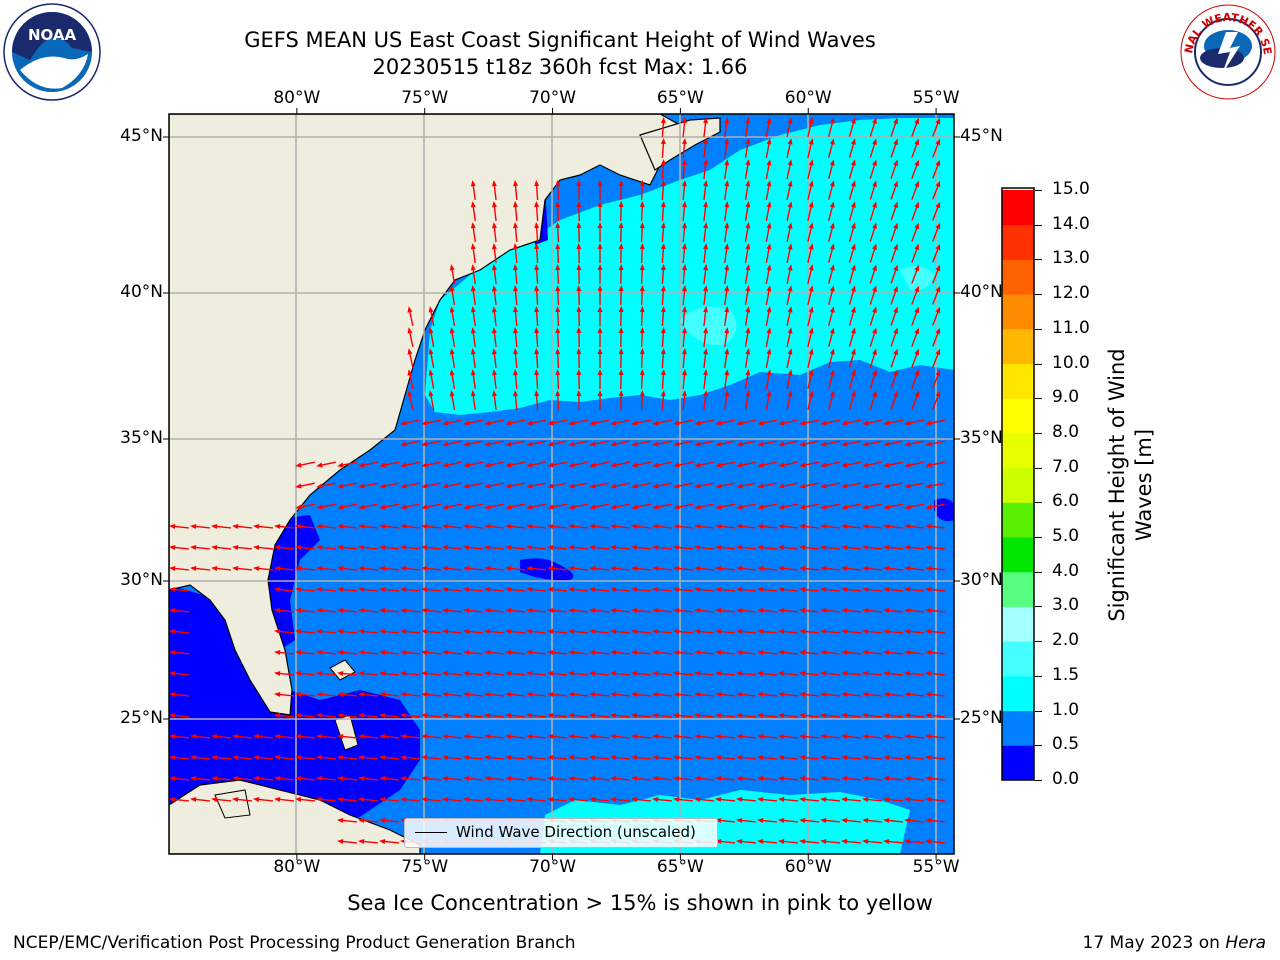  What do you see at coordinates (344, 705) in the screenshot?
I see `land-bahamas` at bounding box center [344, 705].